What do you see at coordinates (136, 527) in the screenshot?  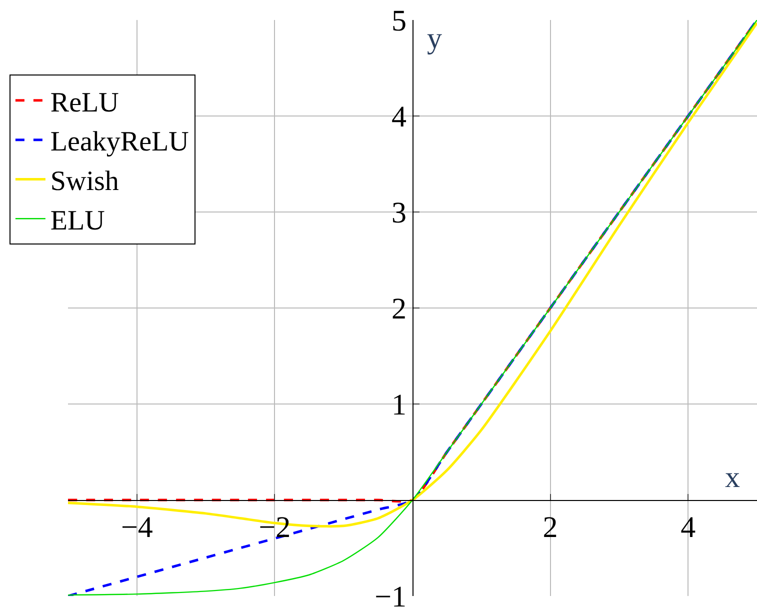 I see `x-tick-label: −4` at bounding box center [136, 527].